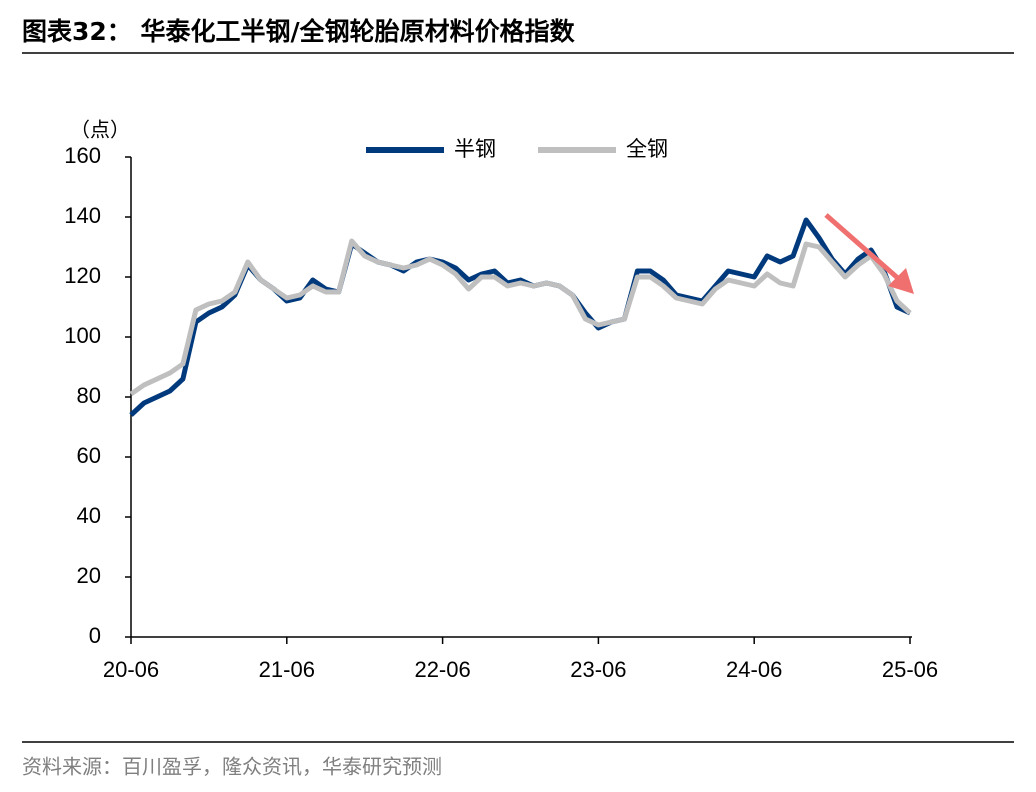  Describe the element at coordinates (442, 669) in the screenshot. I see `x-tick-label: 22-06` at that location.